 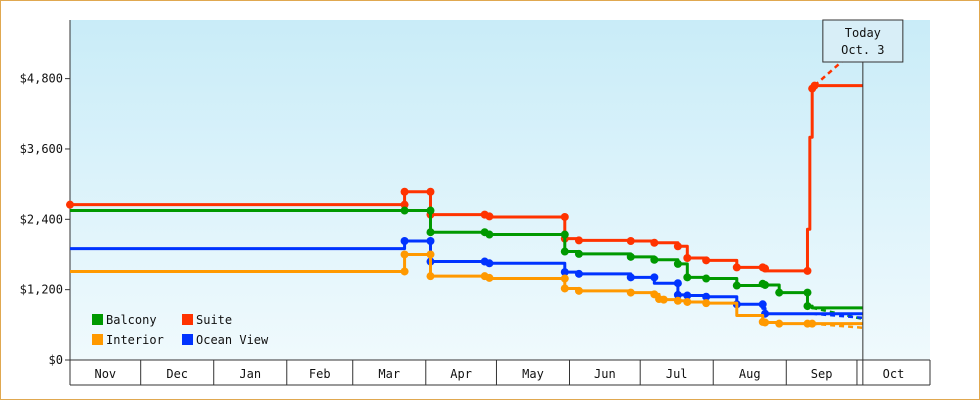 What do you see at coordinates (320, 374) in the screenshot?
I see `month-label: Feb` at bounding box center [320, 374].